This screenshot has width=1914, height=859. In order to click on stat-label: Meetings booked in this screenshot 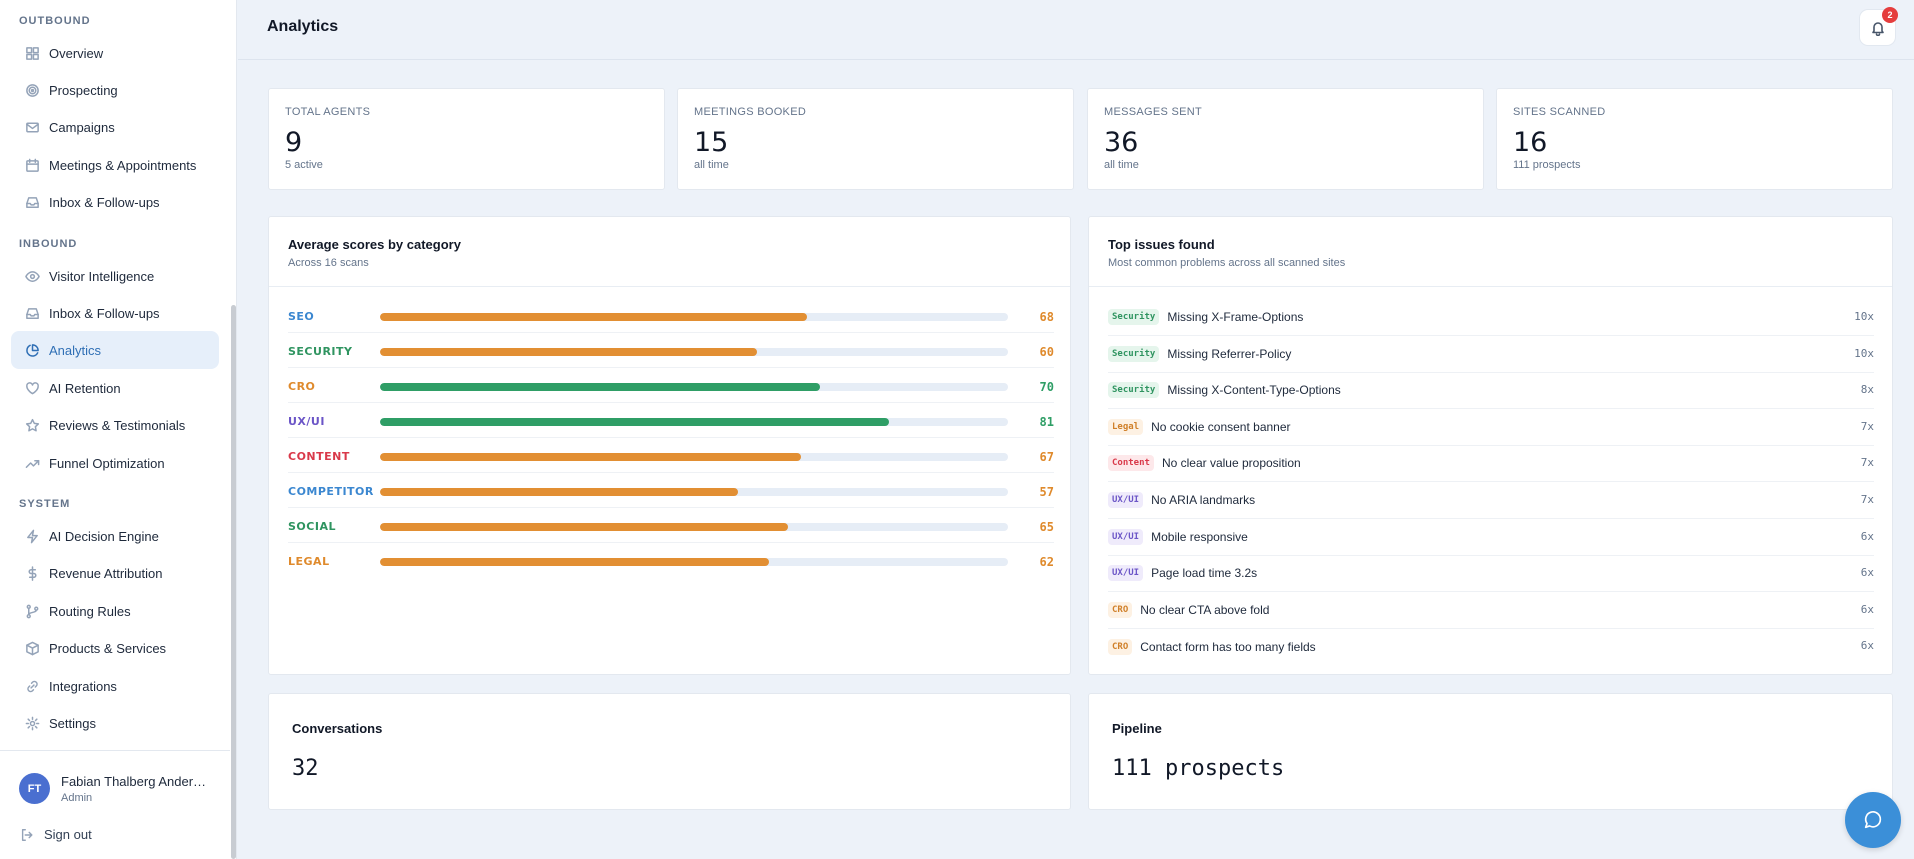, I will do `click(750, 112)`.